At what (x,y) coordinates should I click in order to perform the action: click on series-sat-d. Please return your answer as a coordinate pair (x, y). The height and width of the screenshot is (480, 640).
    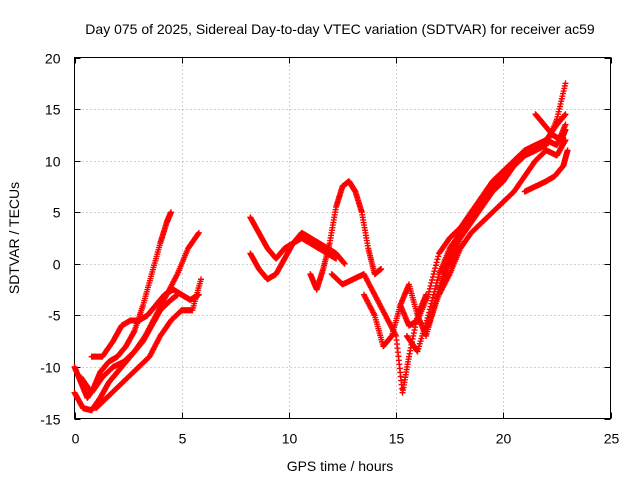
    Looking at the image, I should click on (145, 323).